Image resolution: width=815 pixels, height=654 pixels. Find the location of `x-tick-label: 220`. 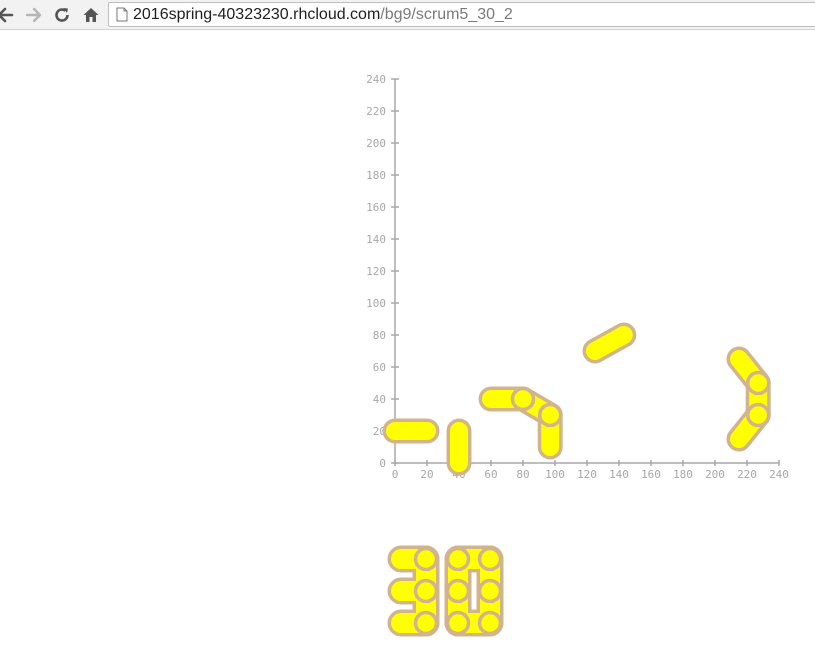

x-tick-label: 220 is located at coordinates (747, 474).